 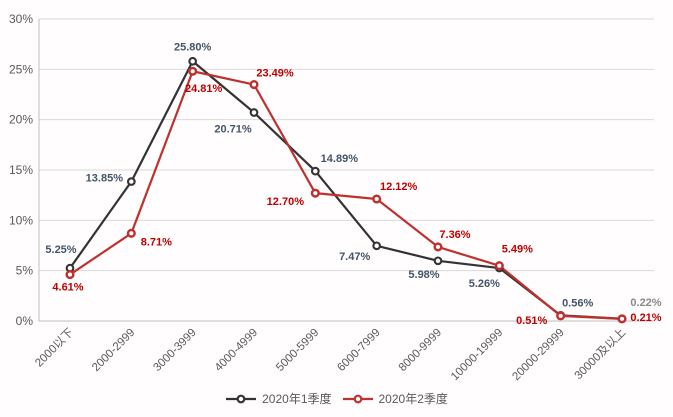 What do you see at coordinates (21, 170) in the screenshot?
I see `y-tick-label: 15%` at bounding box center [21, 170].